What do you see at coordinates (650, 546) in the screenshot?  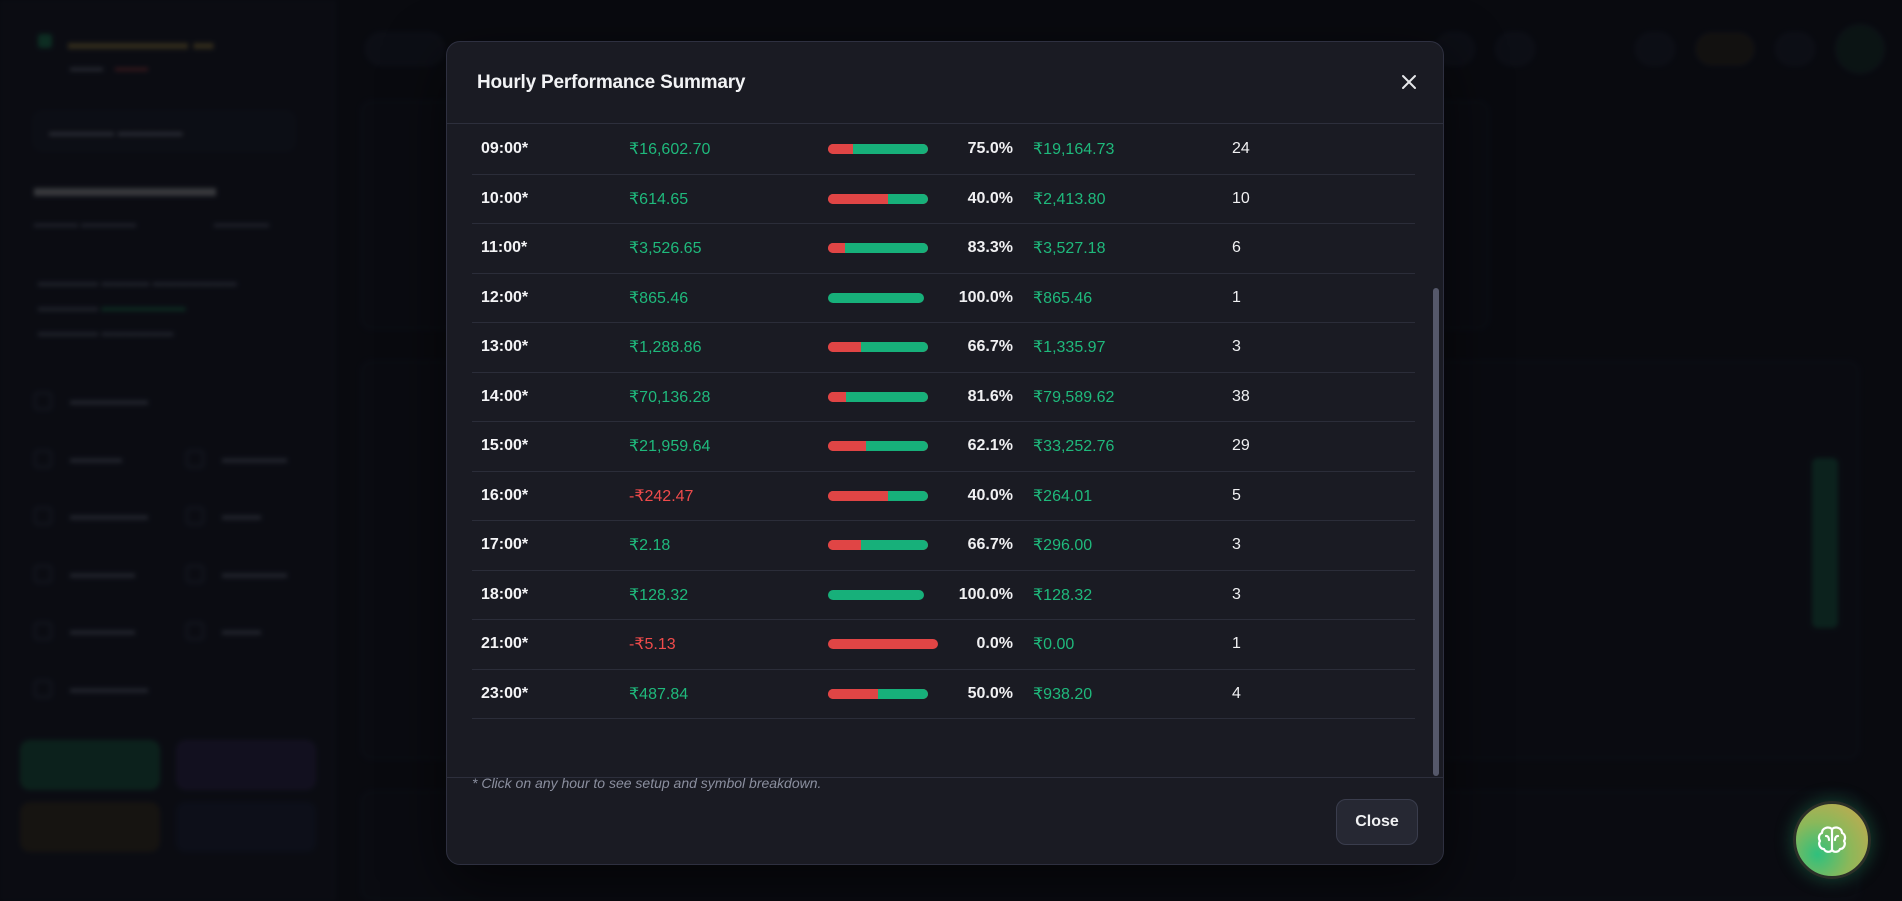 I see `net-pnl: ₹2.18` at bounding box center [650, 546].